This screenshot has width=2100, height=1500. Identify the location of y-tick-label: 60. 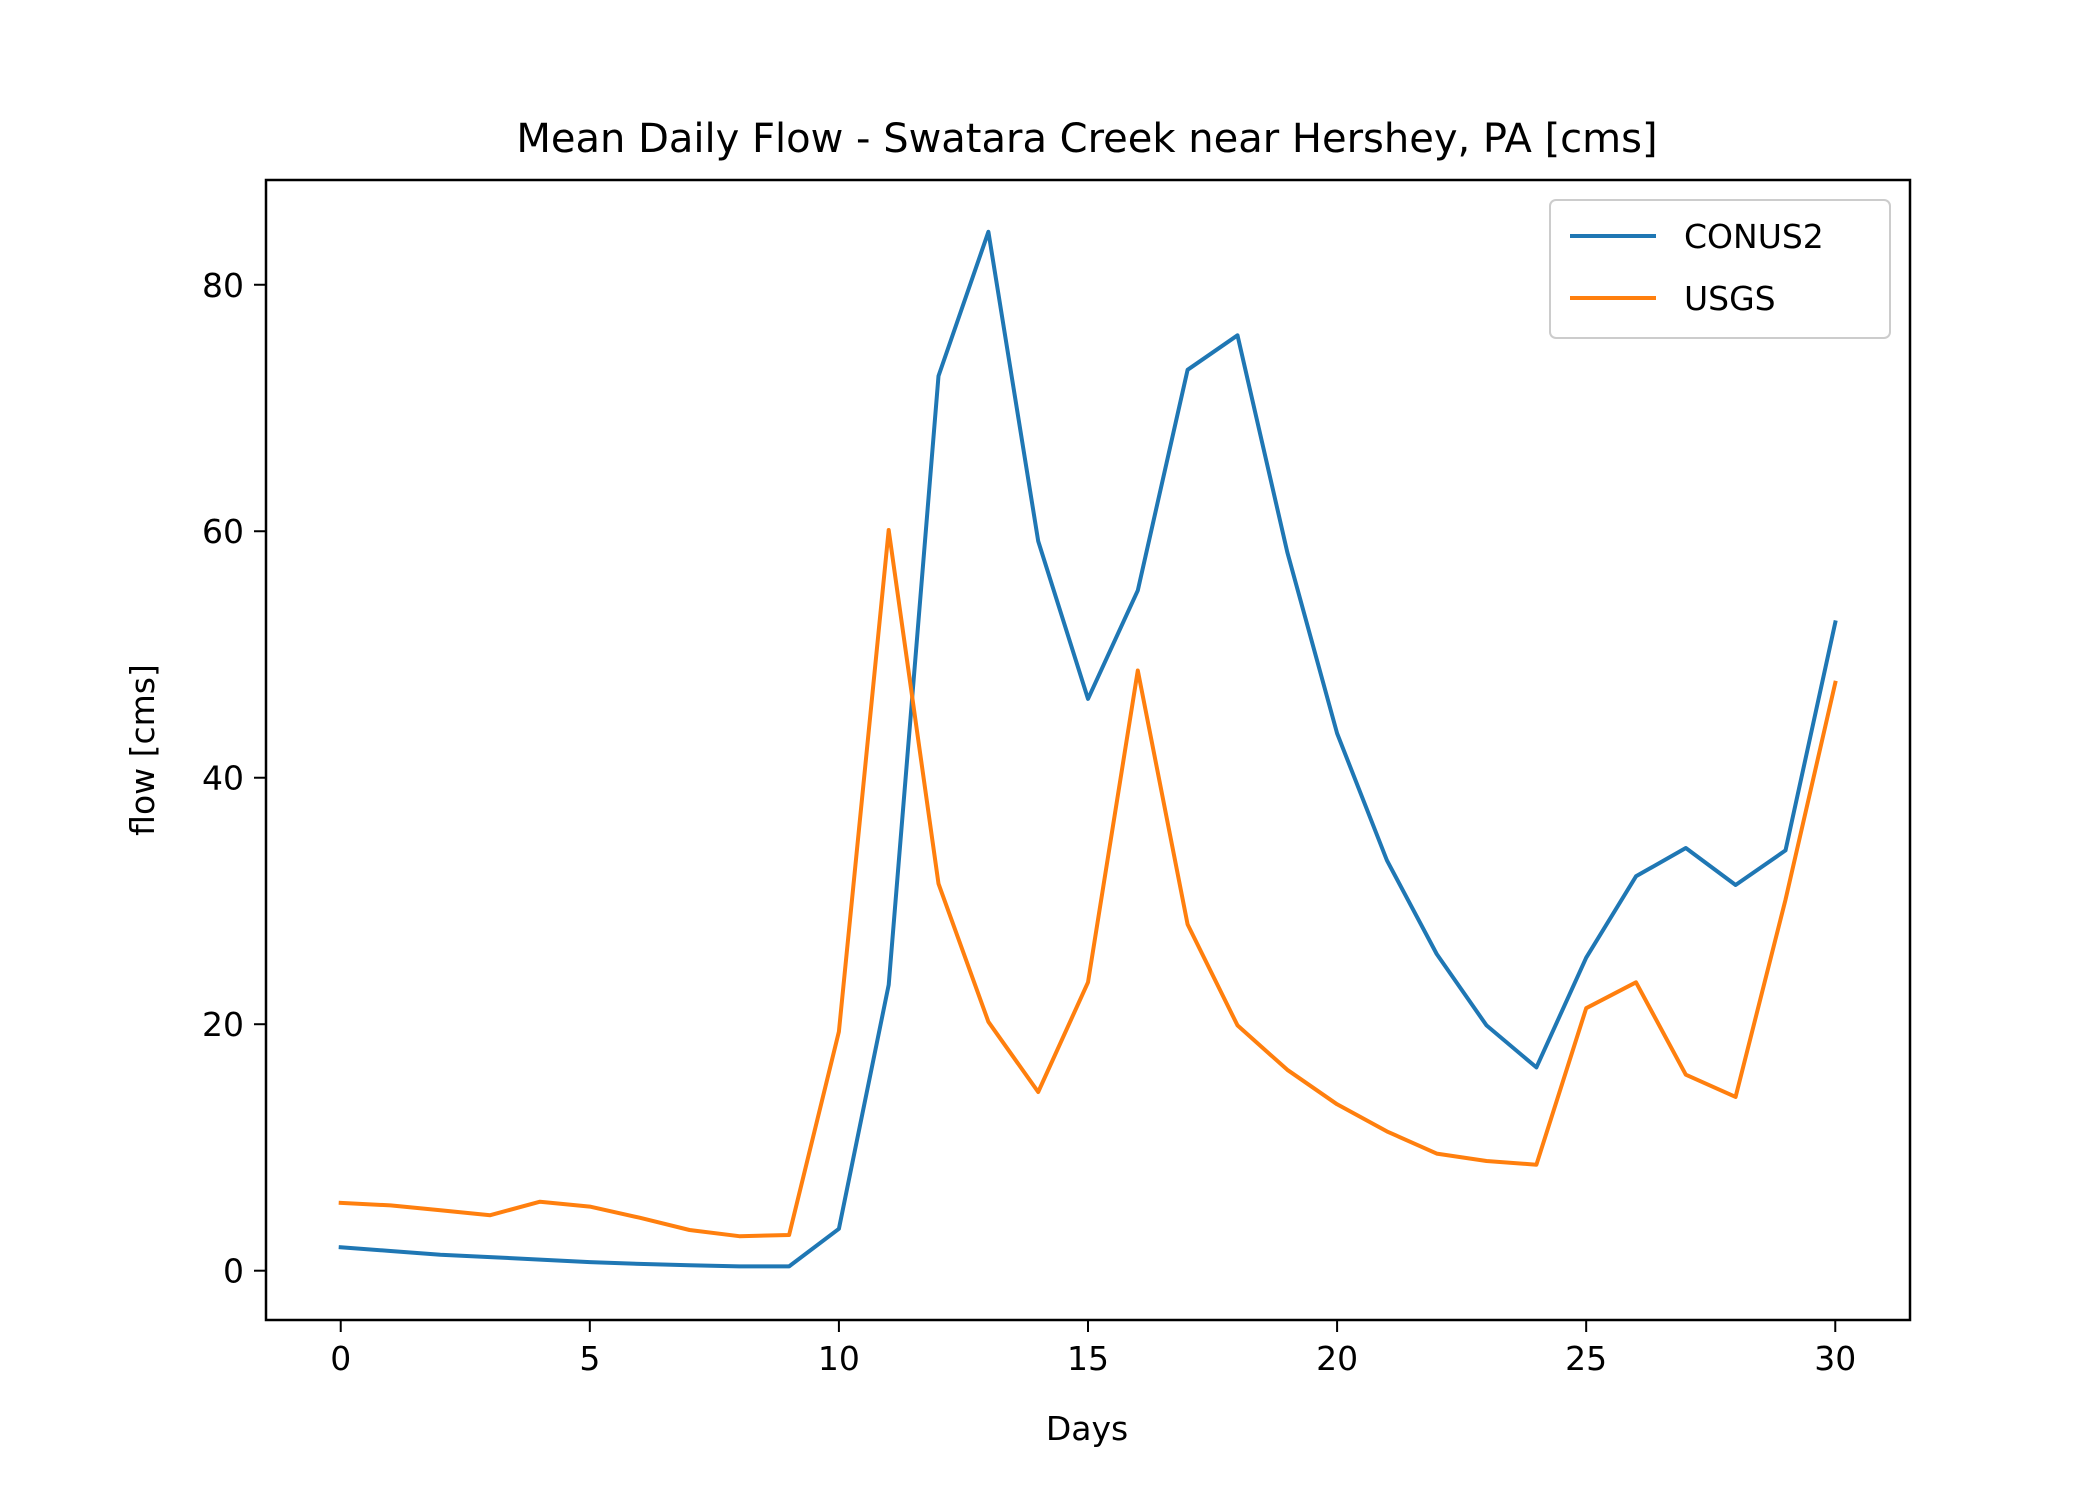
(223, 531).